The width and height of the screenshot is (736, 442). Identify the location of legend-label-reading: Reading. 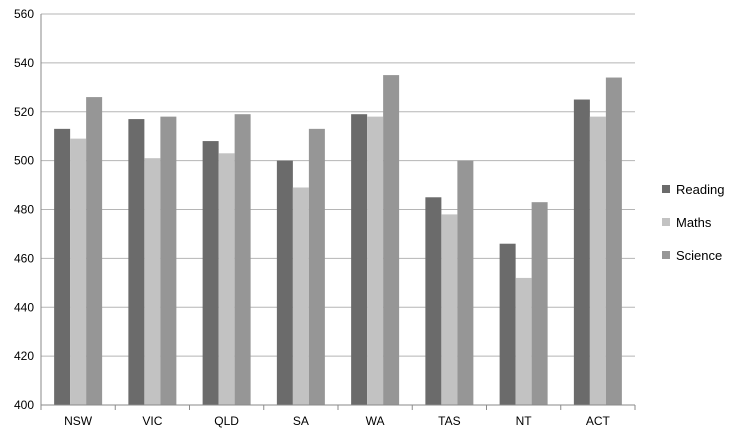
(700, 189).